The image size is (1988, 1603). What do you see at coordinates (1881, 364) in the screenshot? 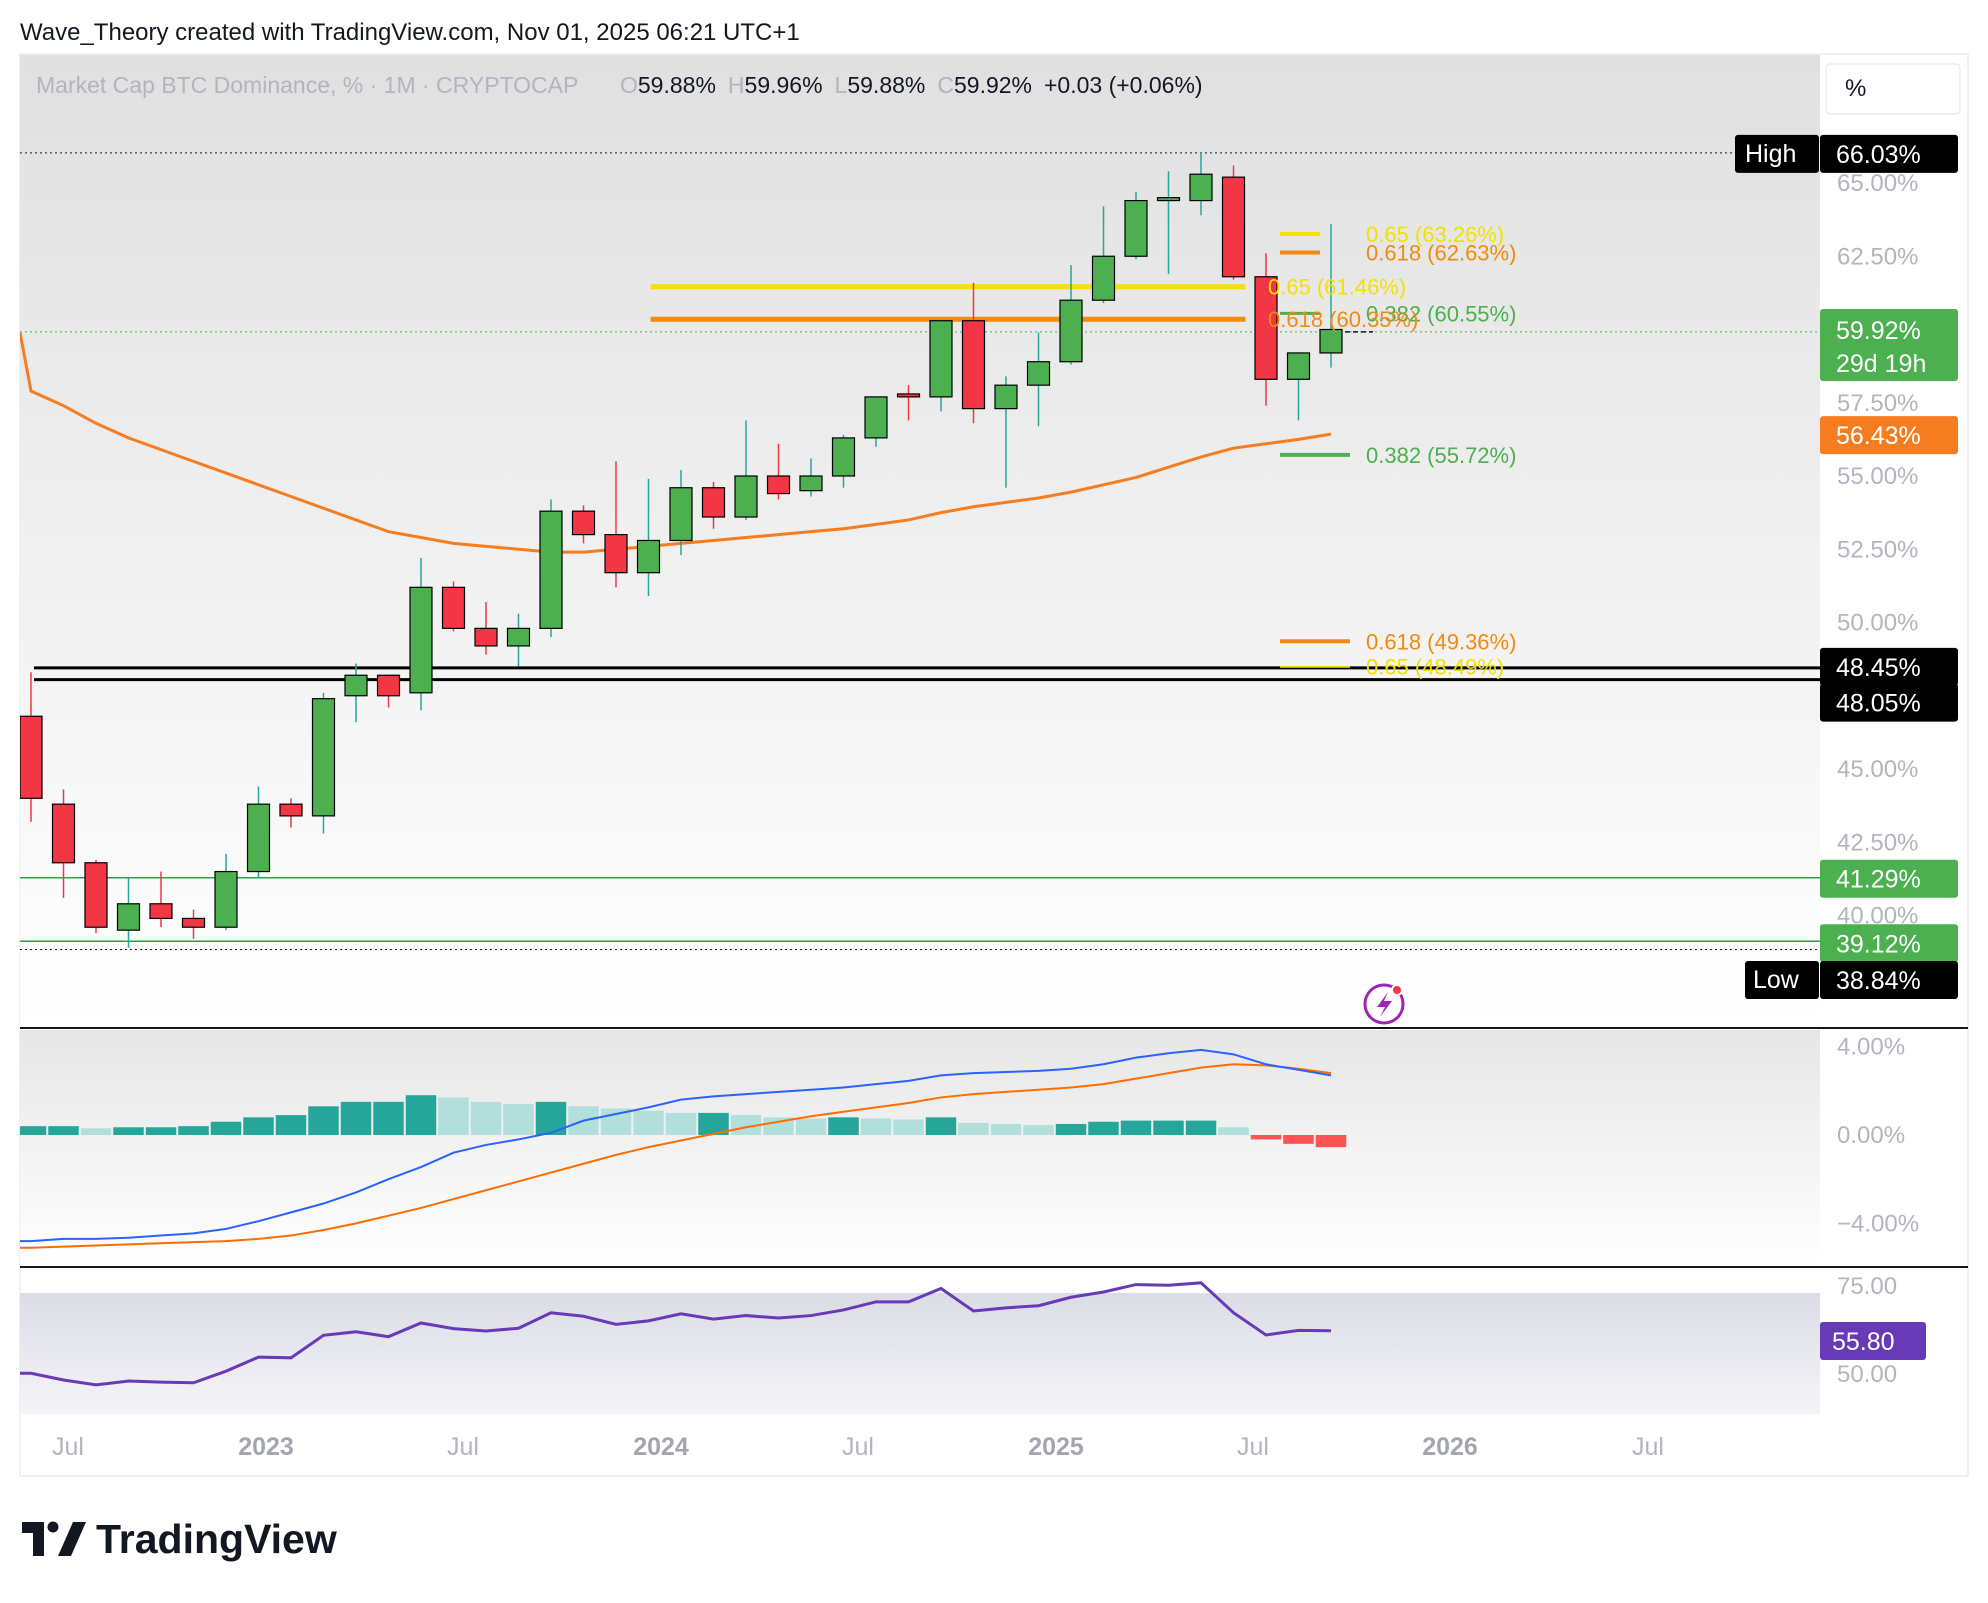
I see `countdown-label: 29d 19h` at bounding box center [1881, 364].